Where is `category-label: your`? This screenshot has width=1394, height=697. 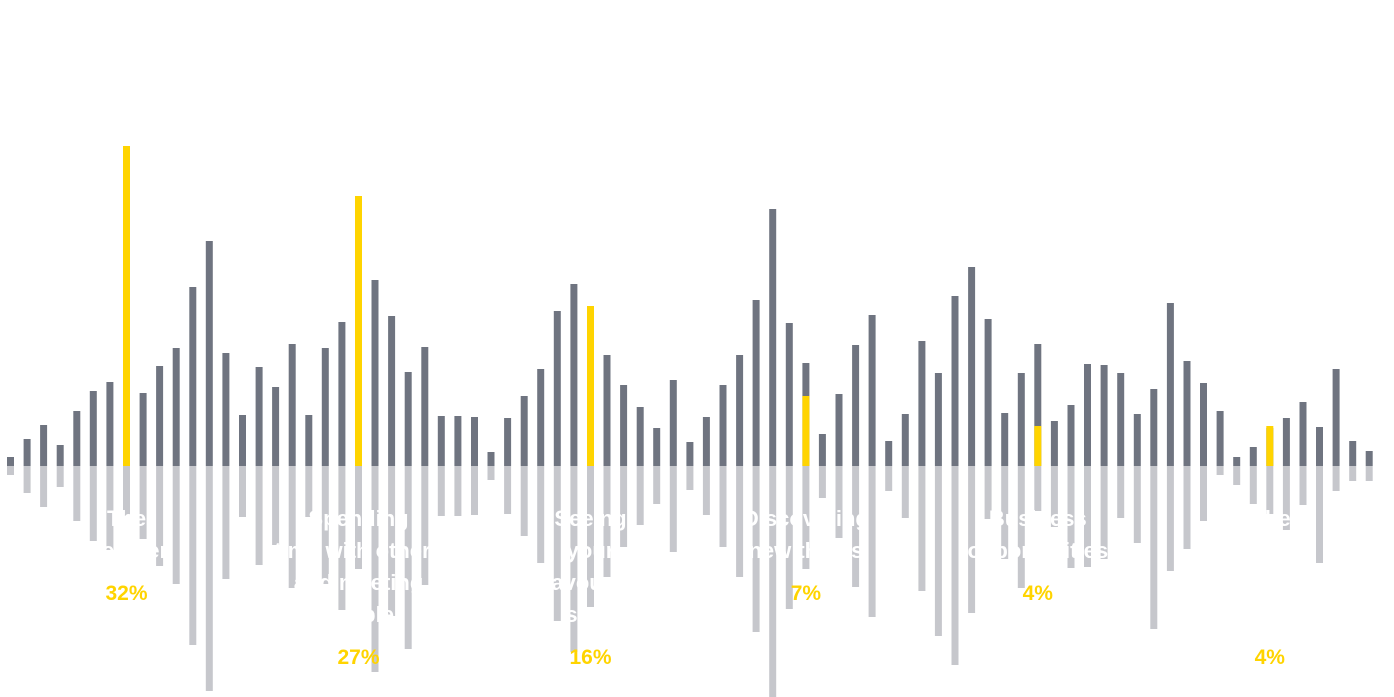 category-label: your is located at coordinates (591, 550).